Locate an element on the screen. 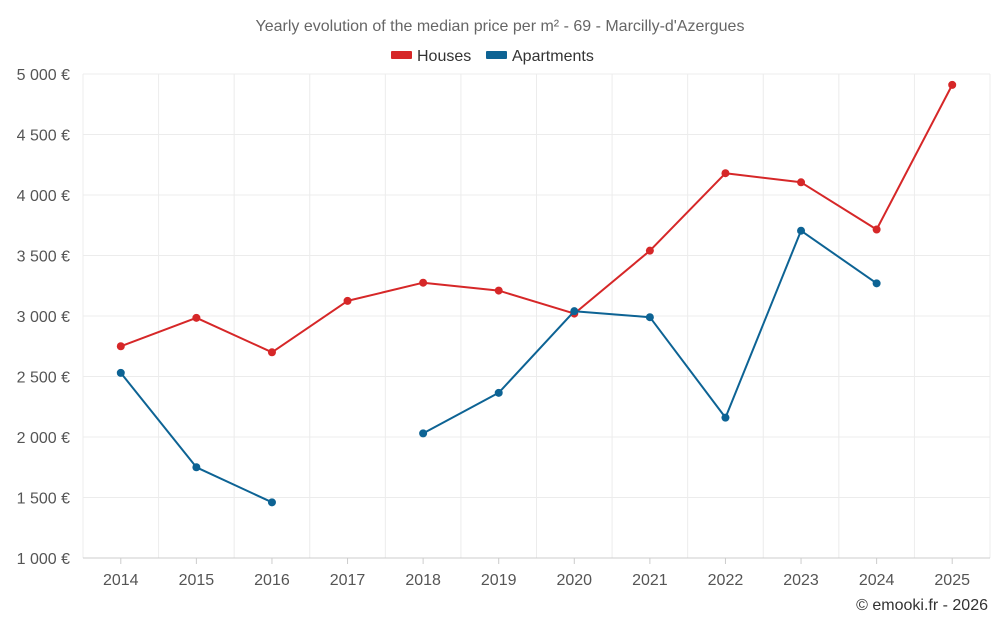 The image size is (1000, 625). data-point-houses-2024 is located at coordinates (876, 229).